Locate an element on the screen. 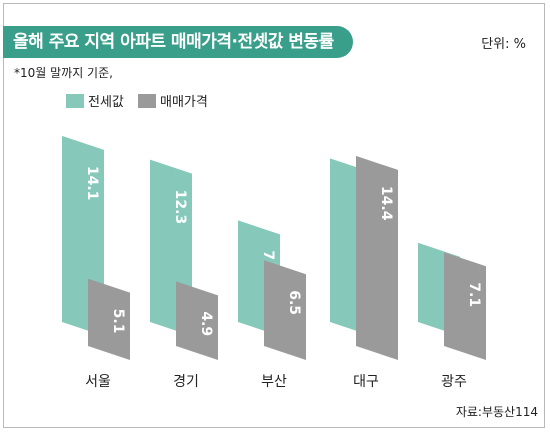 The height and width of the screenshot is (433, 550). value-label-0-0: 14.1 is located at coordinates (92, 183).